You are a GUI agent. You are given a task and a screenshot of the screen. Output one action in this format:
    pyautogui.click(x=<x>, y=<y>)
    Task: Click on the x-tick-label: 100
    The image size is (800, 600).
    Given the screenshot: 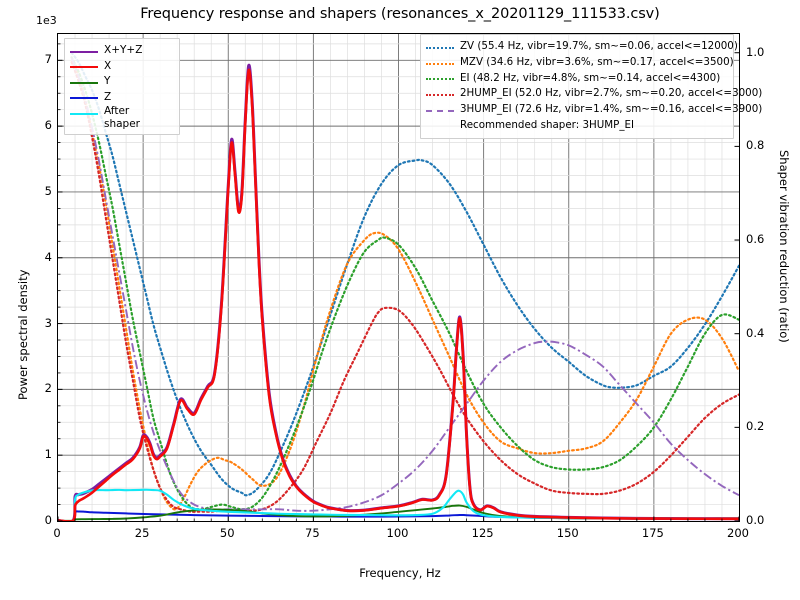 What is the action you would take?
    pyautogui.click(x=397, y=533)
    